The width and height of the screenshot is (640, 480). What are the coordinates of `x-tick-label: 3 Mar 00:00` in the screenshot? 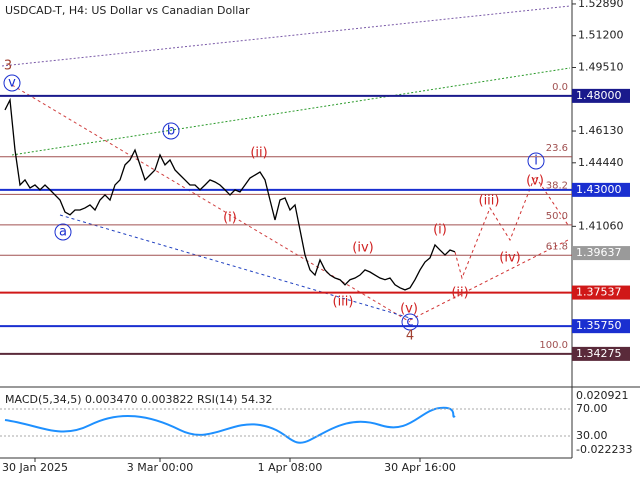 It's located at (160, 467).